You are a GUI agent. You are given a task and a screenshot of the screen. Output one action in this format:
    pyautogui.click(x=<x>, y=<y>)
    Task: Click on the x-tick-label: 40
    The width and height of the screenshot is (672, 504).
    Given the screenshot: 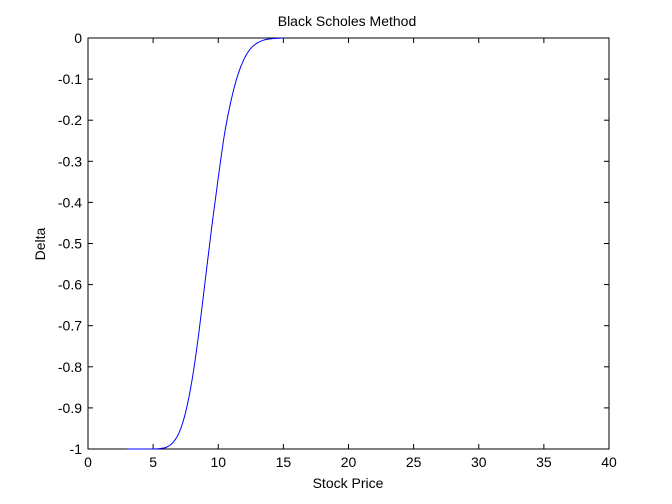 What is the action you would take?
    pyautogui.click(x=609, y=462)
    